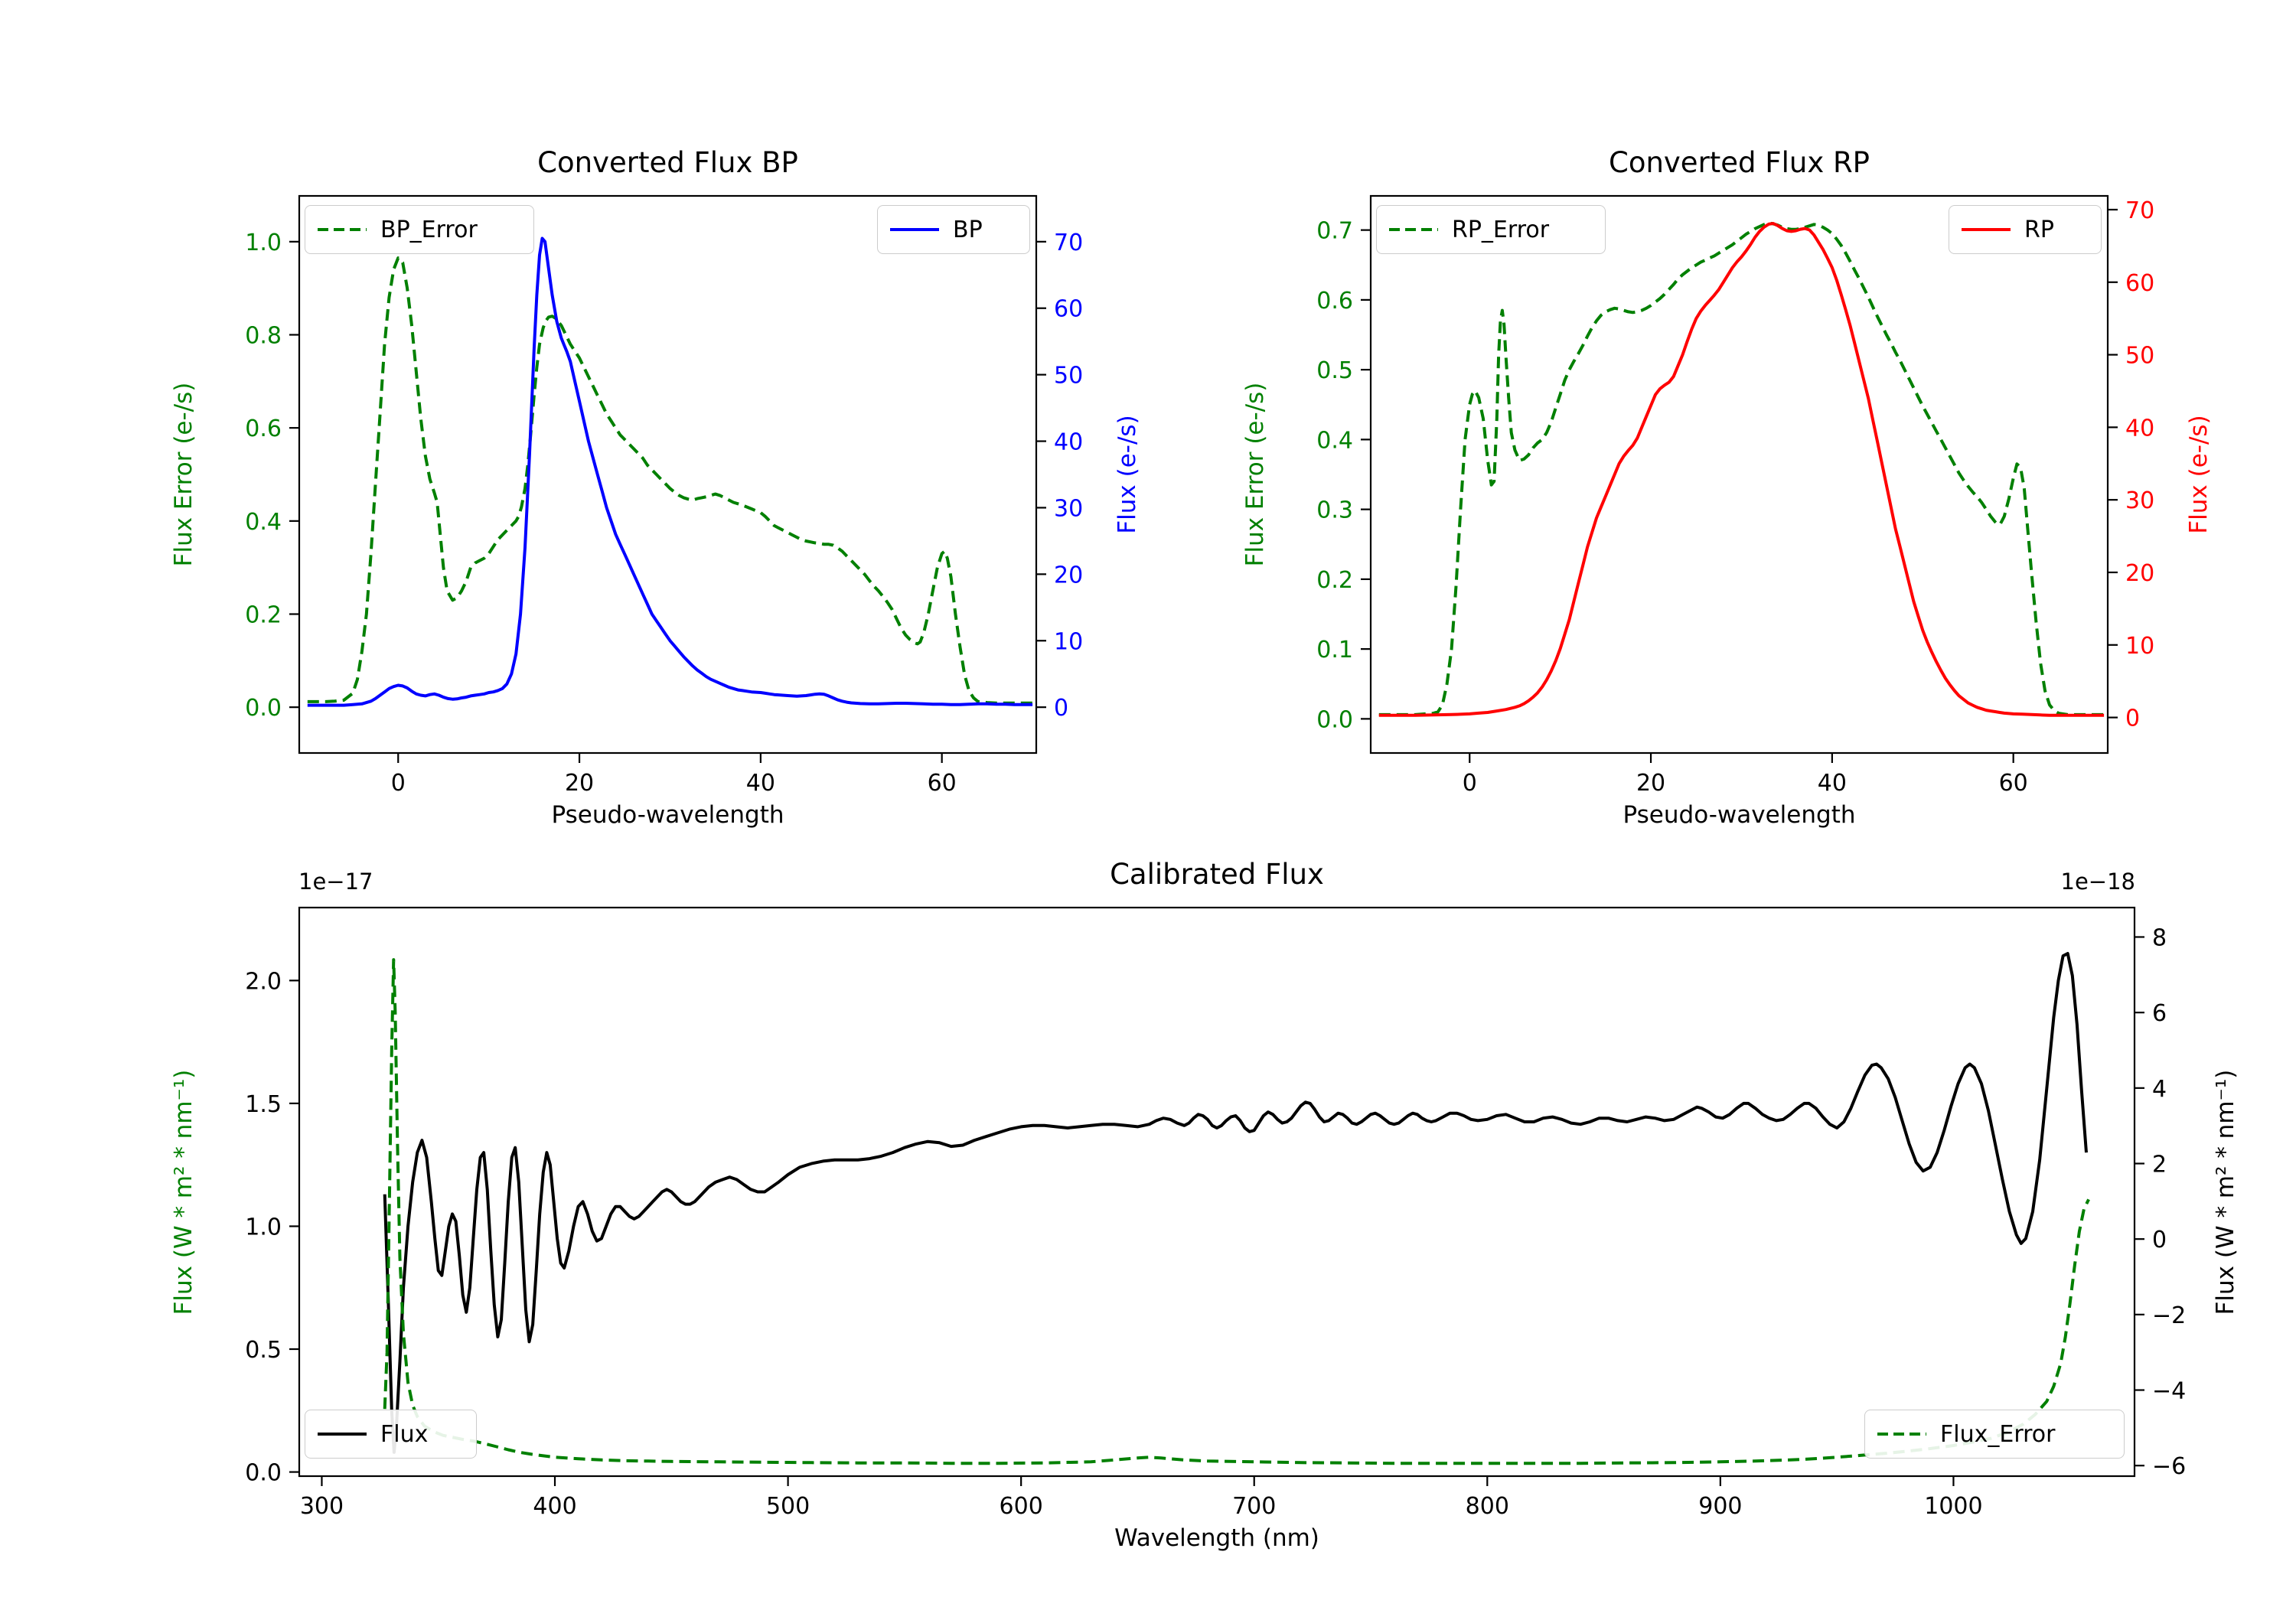 The width and height of the screenshot is (2296, 1607). Describe the element at coordinates (1334, 510) in the screenshot. I see `y-tick-label-left: 0.3` at that location.